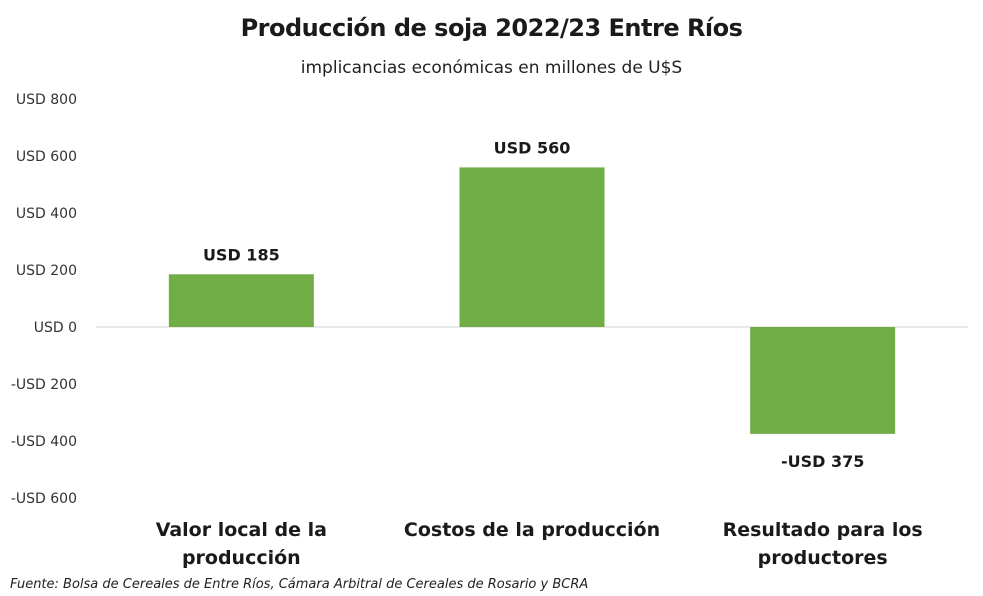 The width and height of the screenshot is (983, 596). Describe the element at coordinates (46, 157) in the screenshot. I see `y-tick-label: USD 600` at that location.